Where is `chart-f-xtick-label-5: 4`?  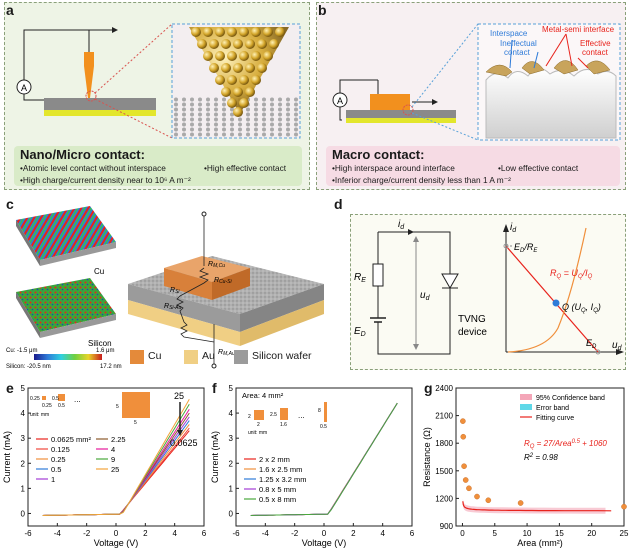
chart-f-xtick-label-5: 4 is located at coordinates (382, 533).